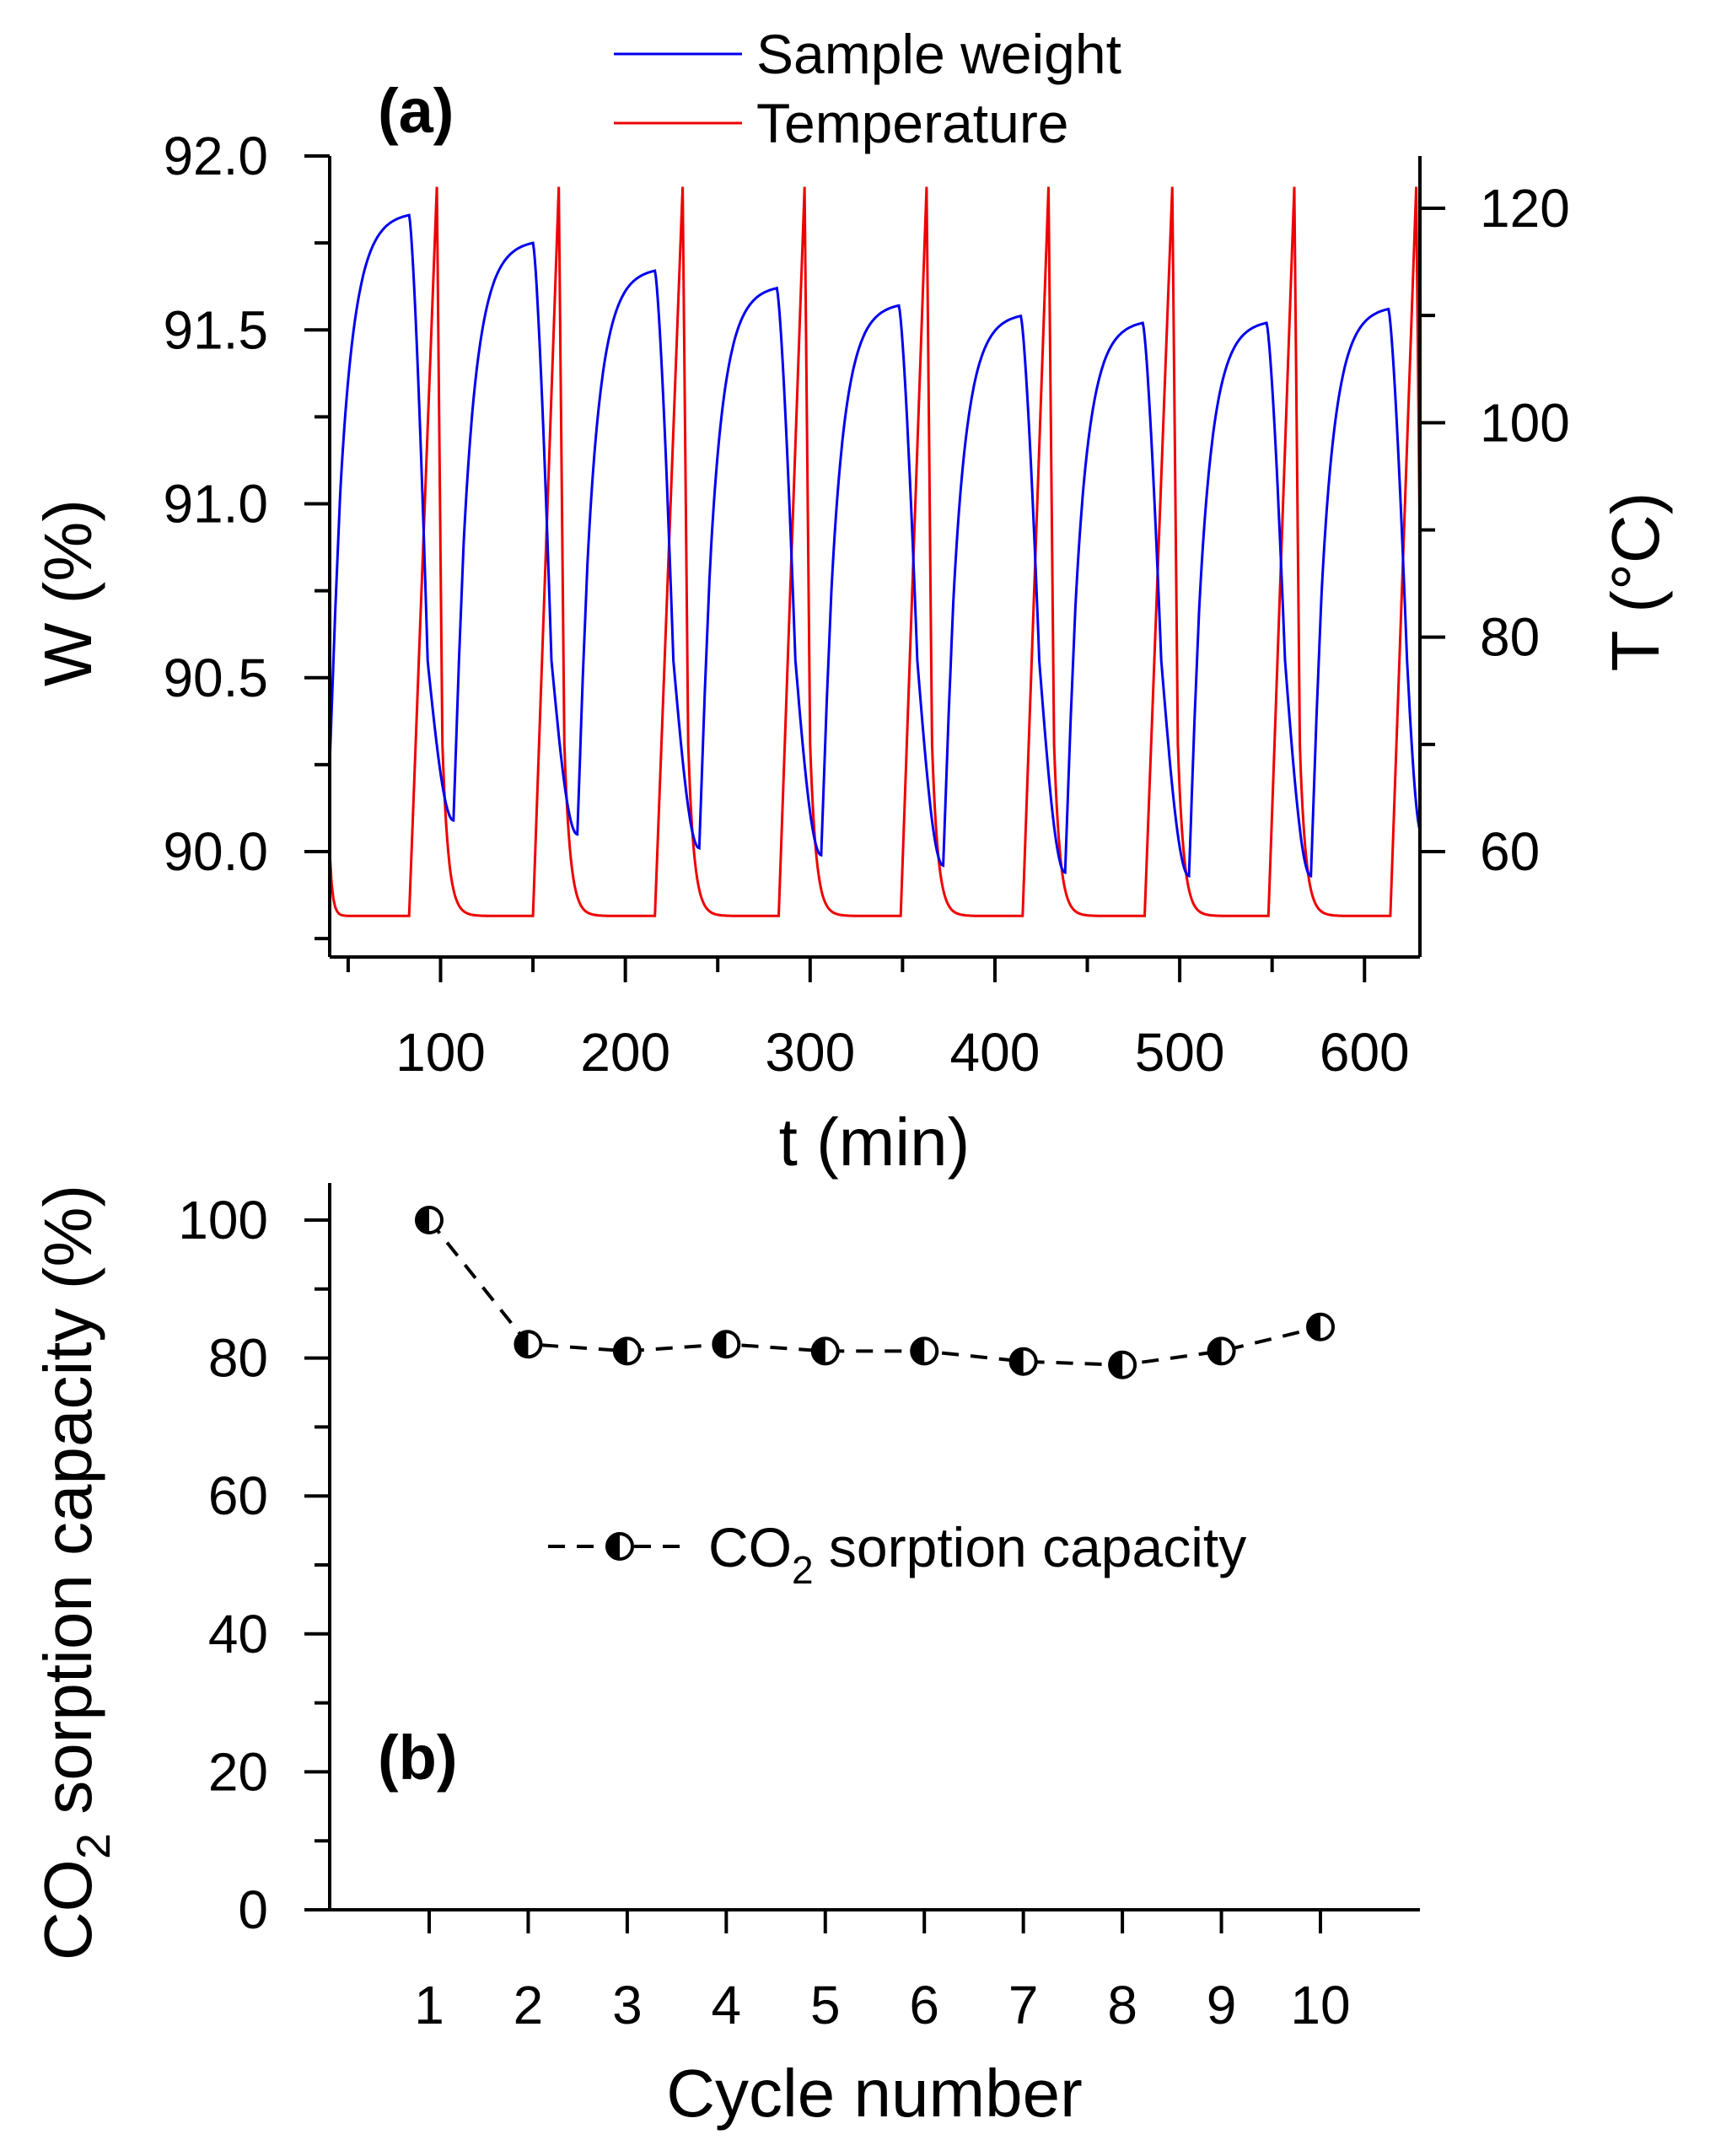 This screenshot has height=2156, width=1710. I want to click on x-tick-label: 1, so click(429, 2005).